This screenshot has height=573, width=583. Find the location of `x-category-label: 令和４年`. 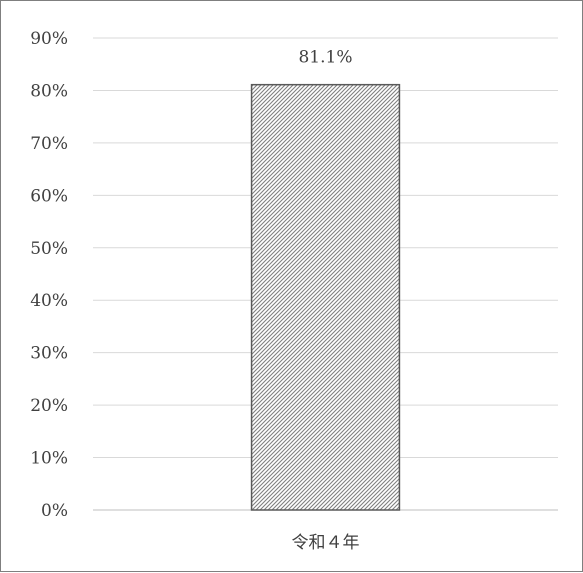

x-category-label: 令和４年 is located at coordinates (326, 543).